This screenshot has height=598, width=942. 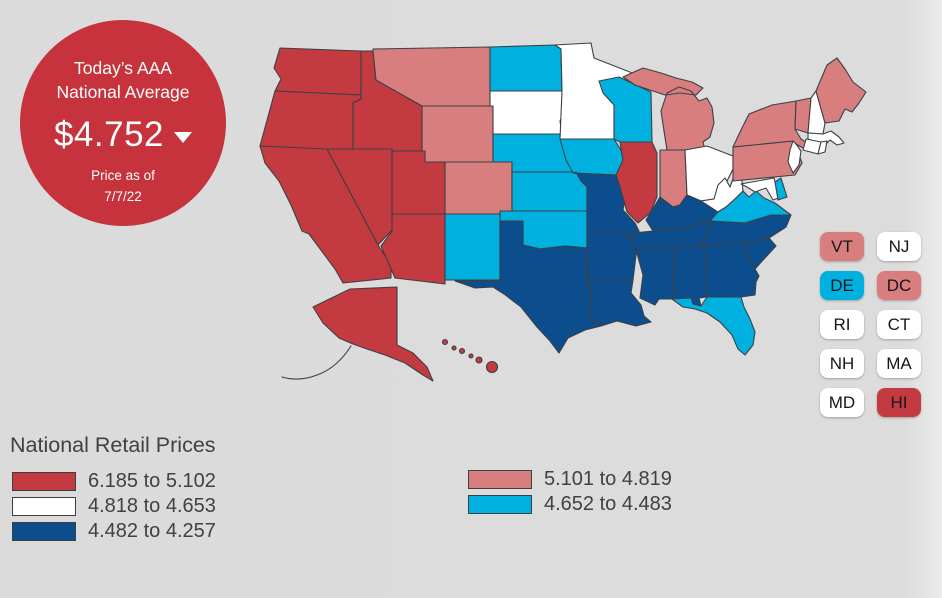 What do you see at coordinates (44, 506) in the screenshot?
I see `legend-swatch-white` at bounding box center [44, 506].